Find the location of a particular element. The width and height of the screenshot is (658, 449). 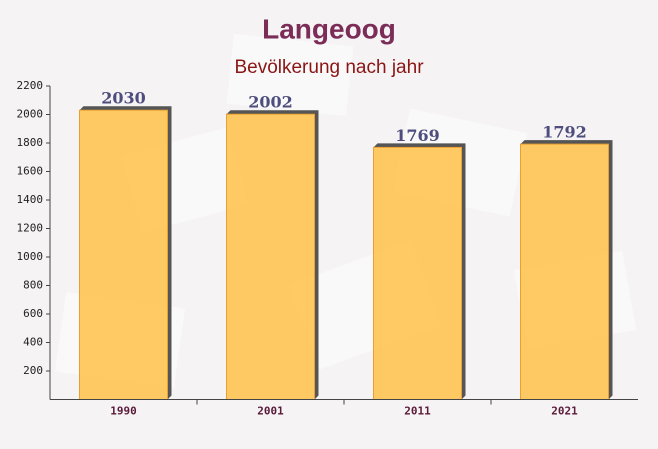

y-tick-label: 1000 is located at coordinates (30, 256).